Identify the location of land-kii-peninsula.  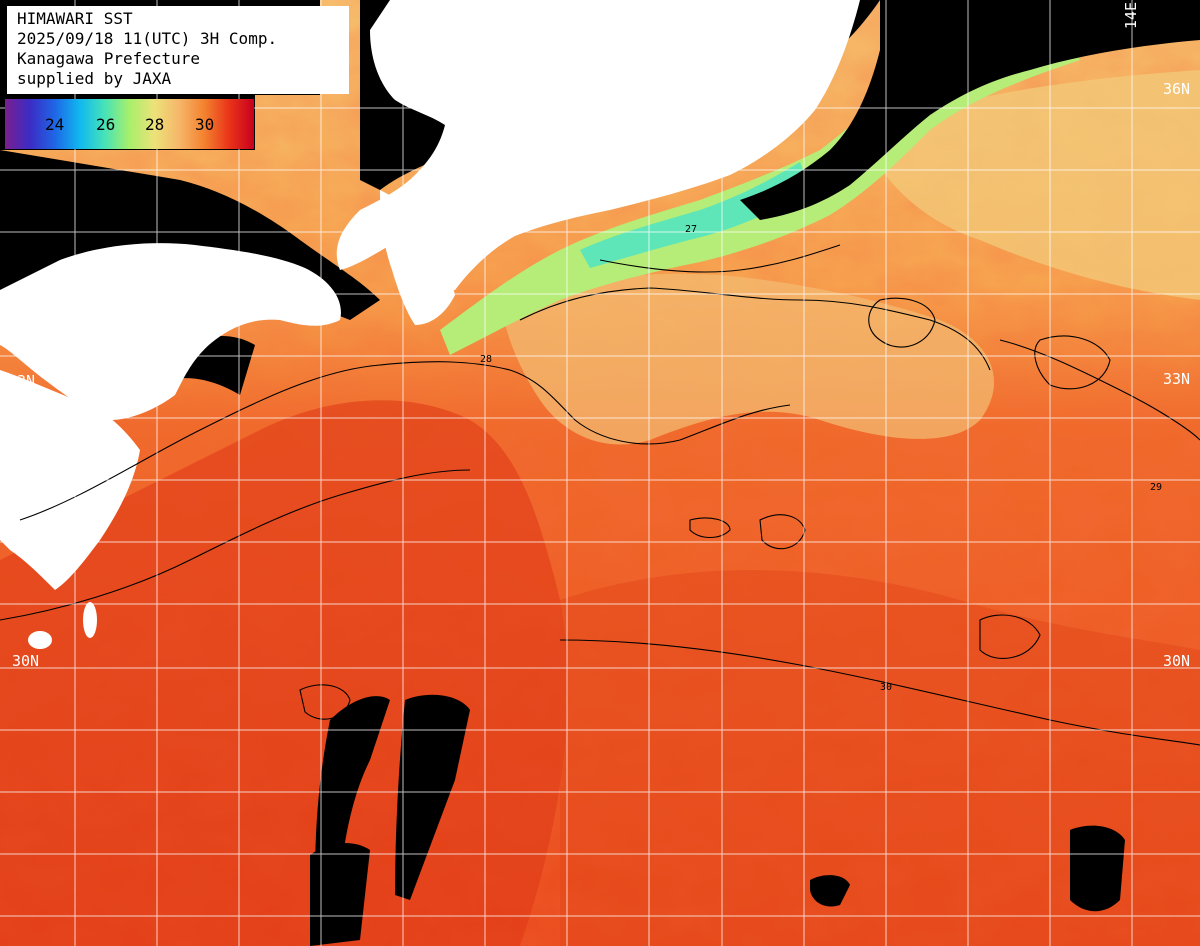
(417, 257).